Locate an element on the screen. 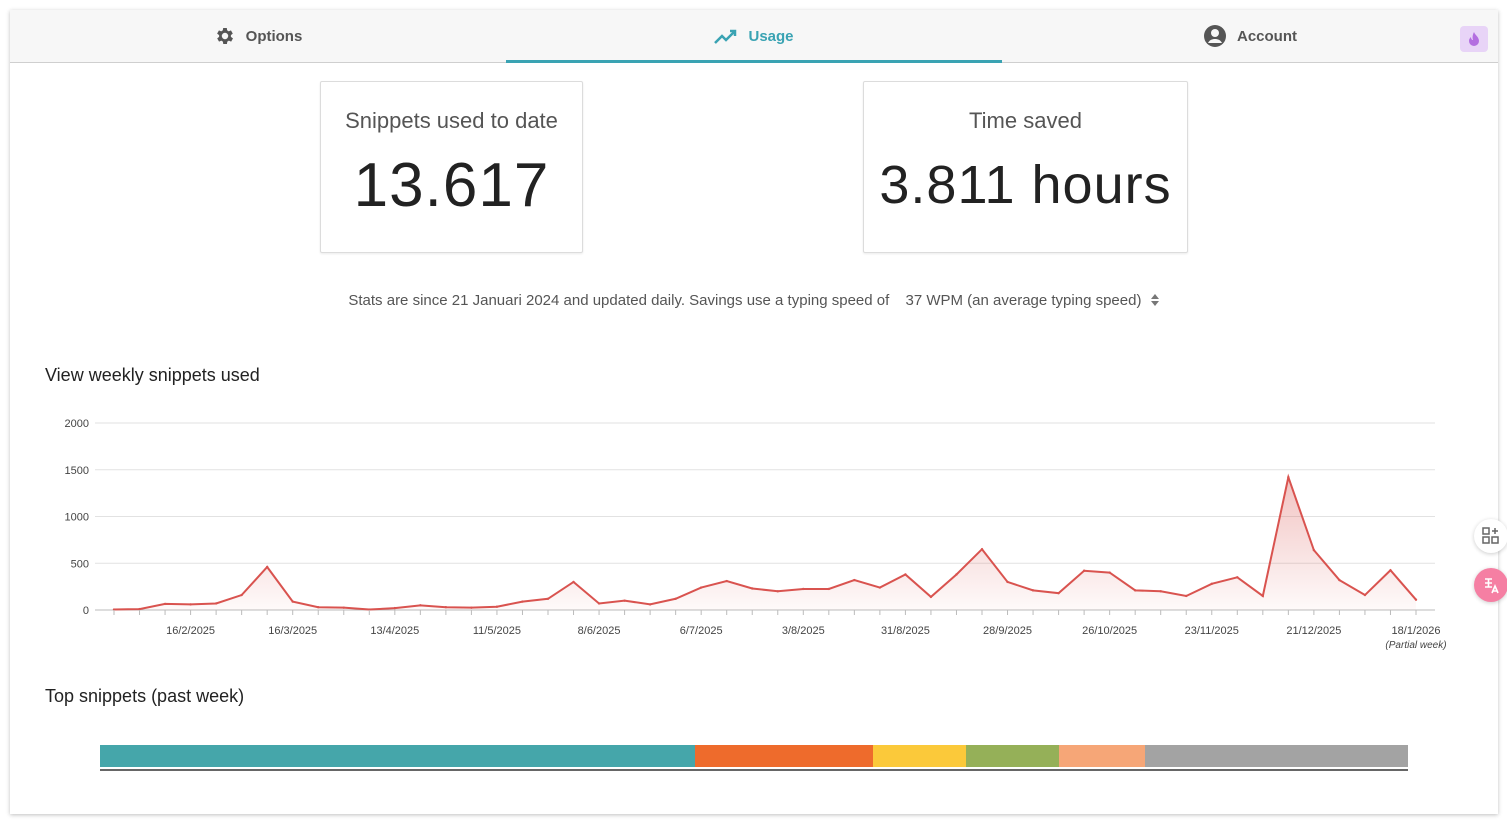  top-snippets-bar is located at coordinates (754, 758).